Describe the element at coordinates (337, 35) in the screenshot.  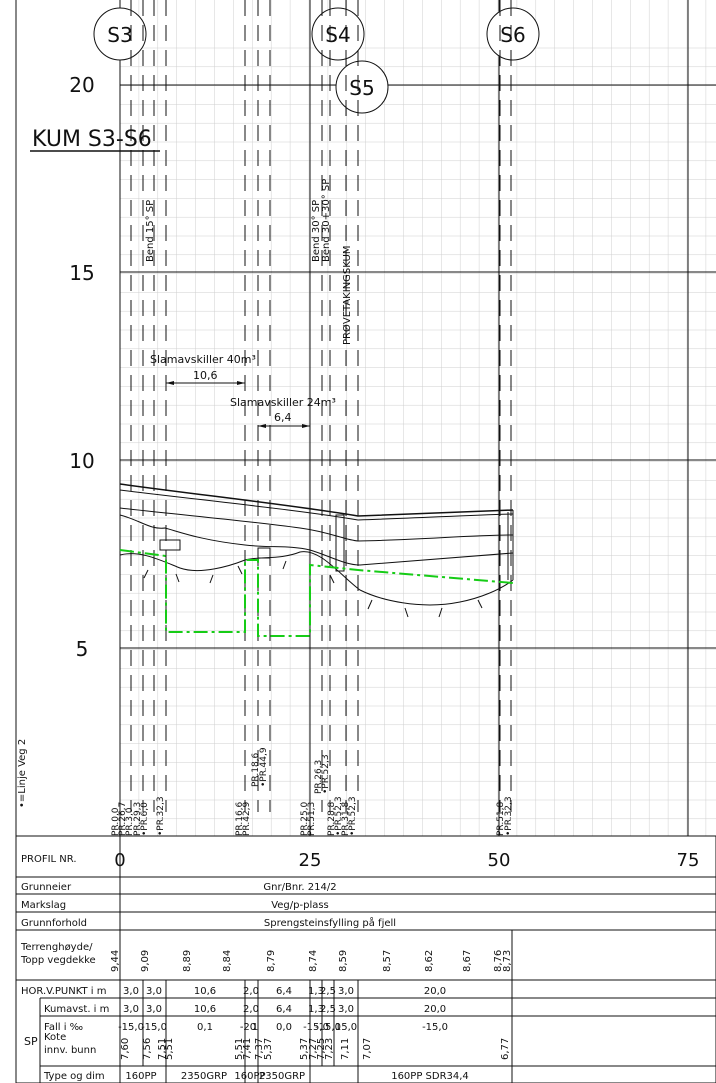
I see `station-label-s4: S4` at that location.